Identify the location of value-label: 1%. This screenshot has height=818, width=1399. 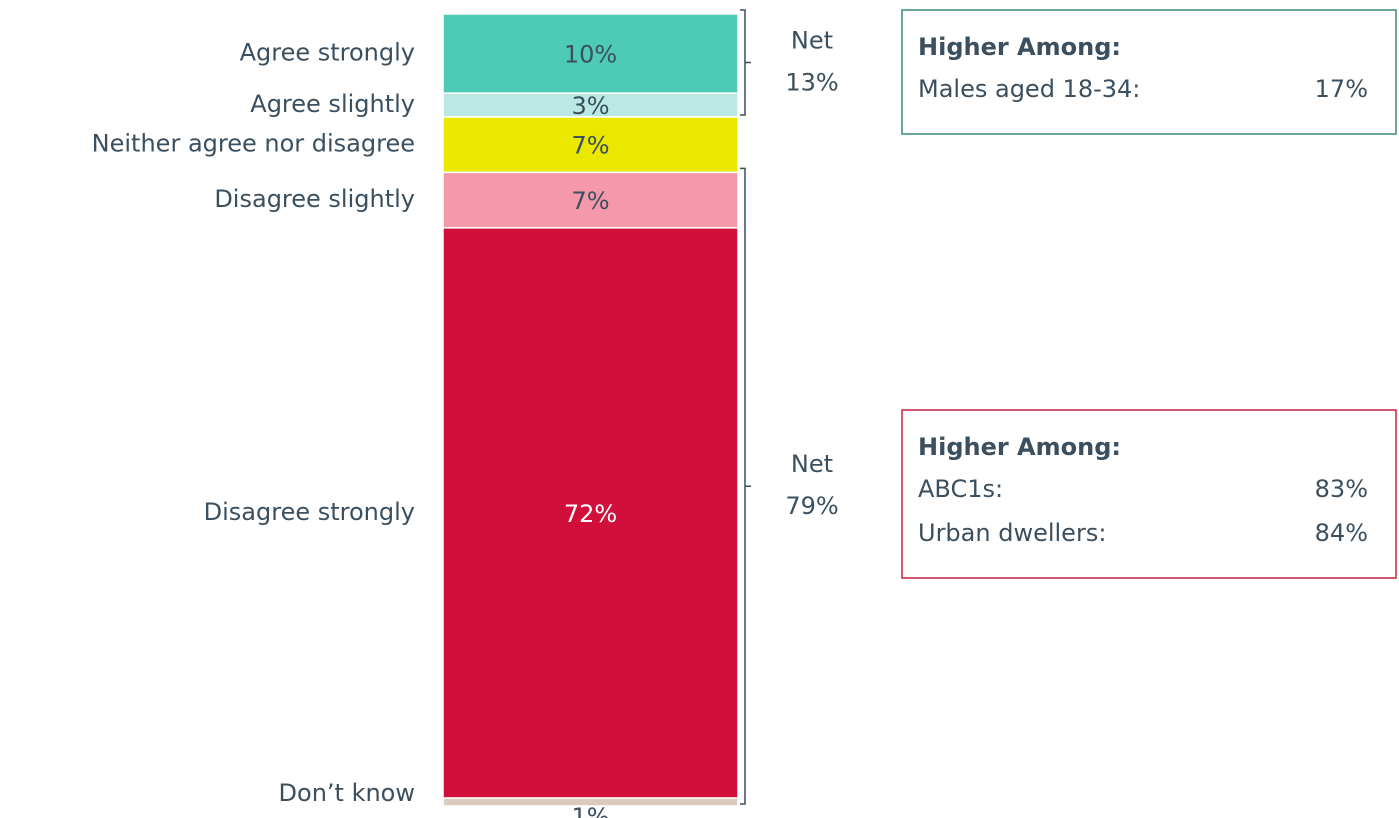
(590, 810).